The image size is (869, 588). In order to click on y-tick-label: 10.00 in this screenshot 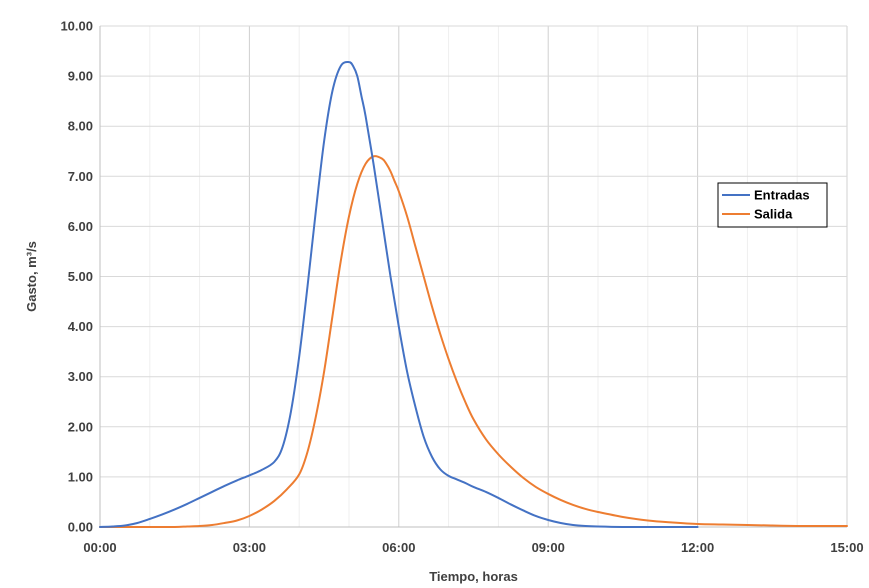, I will do `click(76, 26)`.